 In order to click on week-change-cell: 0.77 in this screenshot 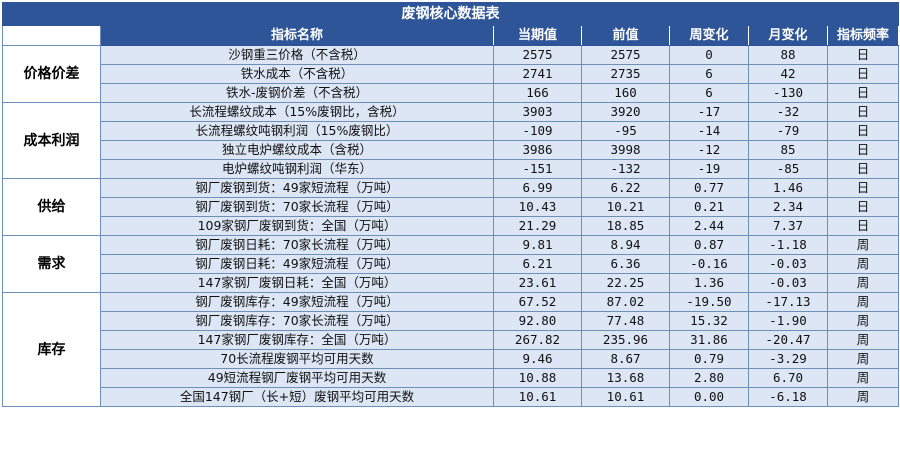, I will do `click(709, 188)`.